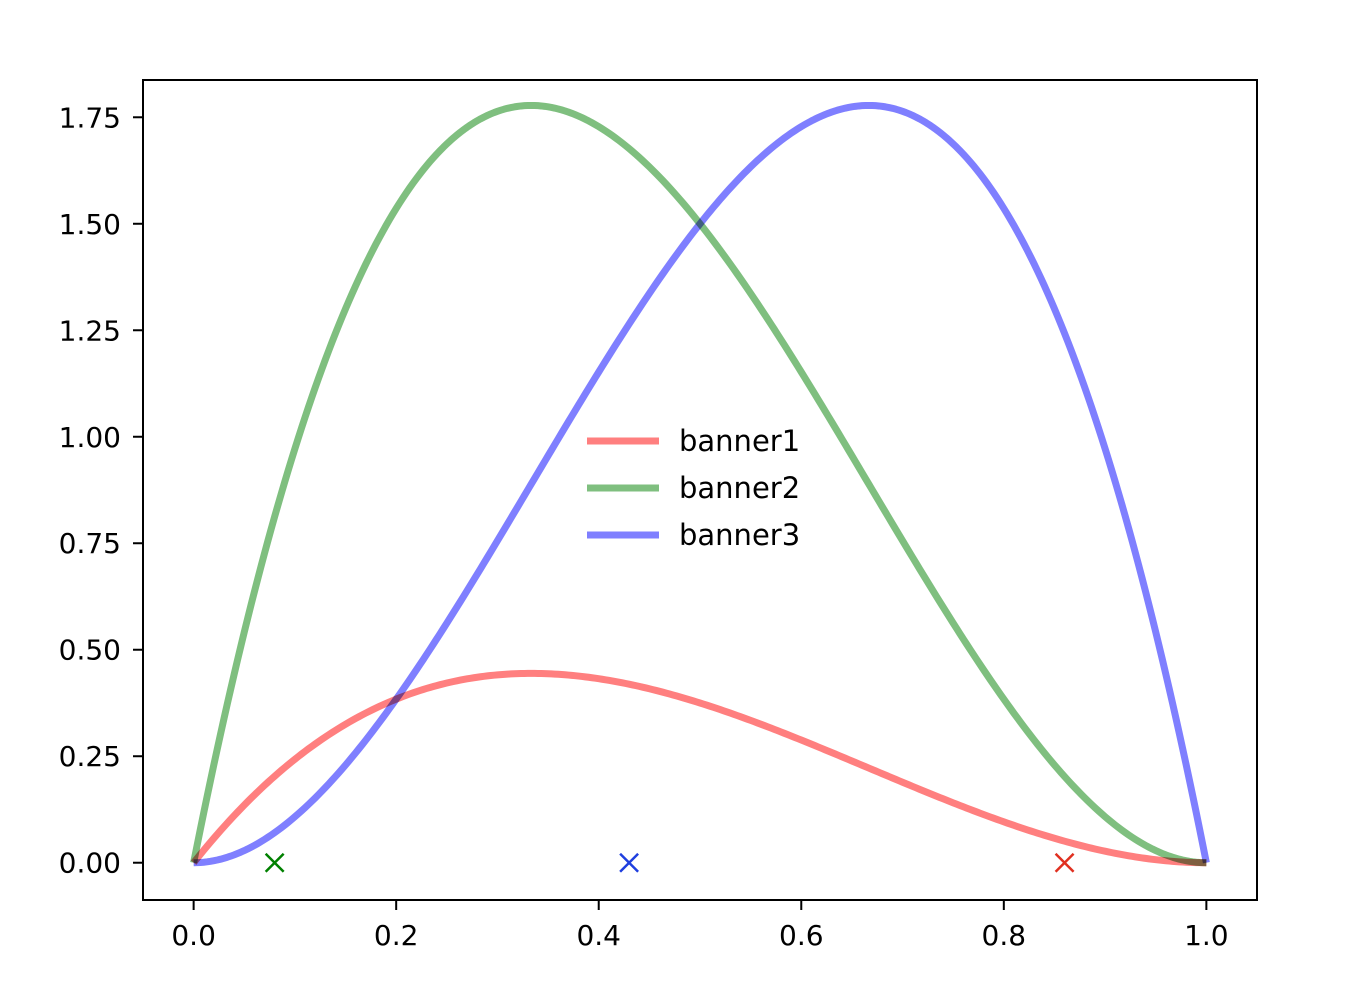  Describe the element at coordinates (801, 935) in the screenshot. I see `x-tick-label: 0.6` at that location.